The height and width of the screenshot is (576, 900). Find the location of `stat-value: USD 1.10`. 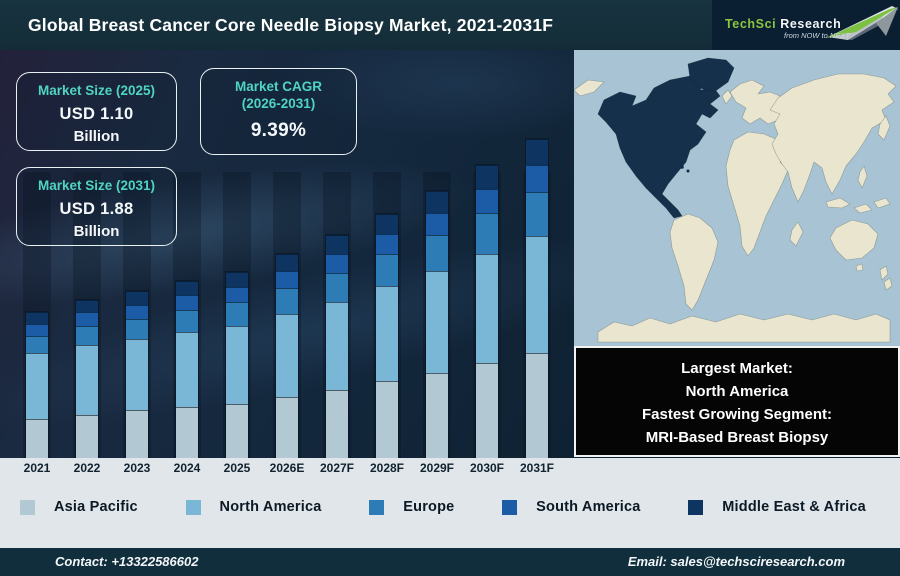

stat-value: USD 1.10 is located at coordinates (96, 114).